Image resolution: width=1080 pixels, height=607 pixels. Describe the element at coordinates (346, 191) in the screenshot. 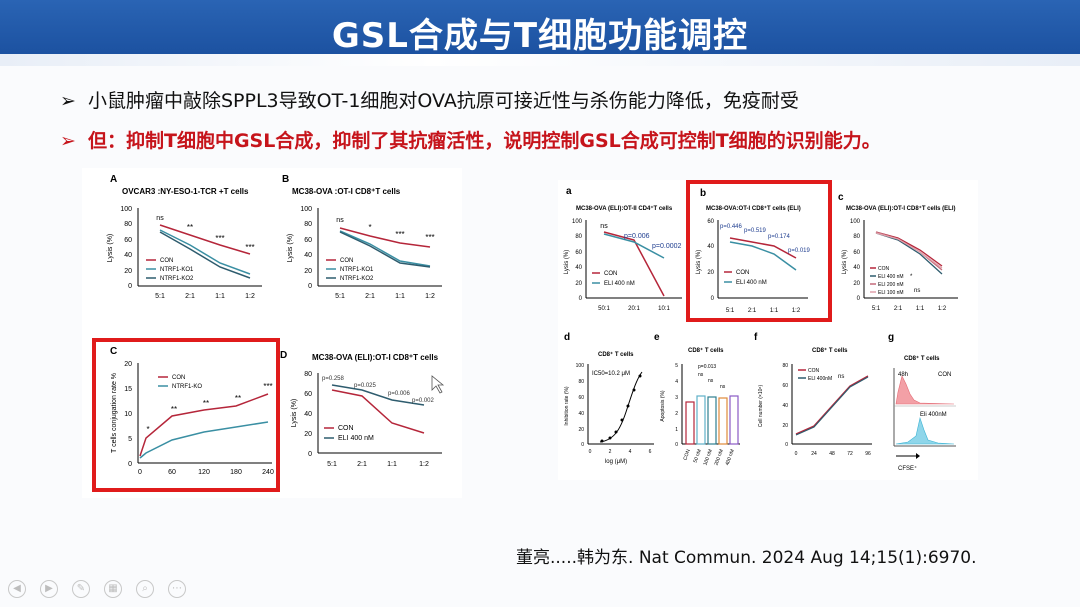

I see `panel-B-title: MC38-OVA :OT-I CD8⁺T cells` at that location.